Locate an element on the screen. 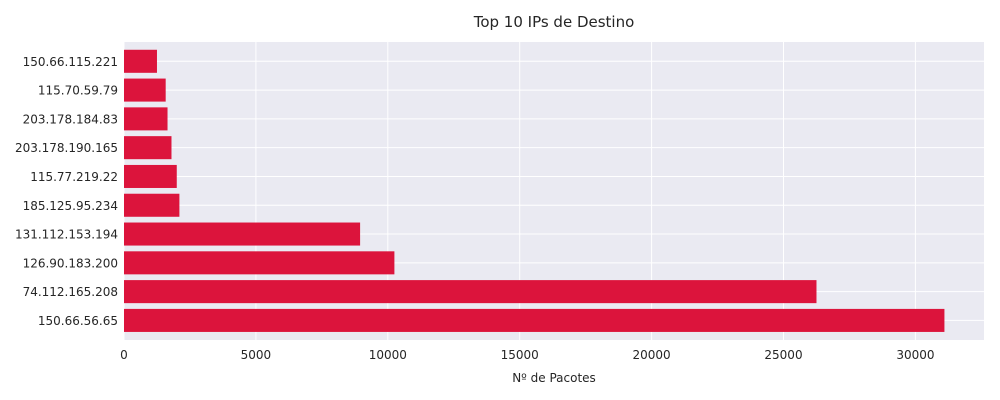 This screenshot has width=1000, height=400. y-tick-label: 131.112.153.194 is located at coordinates (66, 235).